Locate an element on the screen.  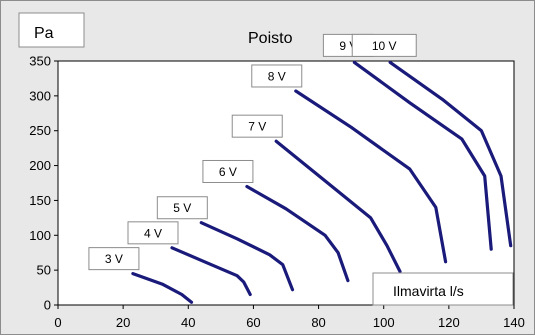
y-tick-label: 100 is located at coordinates (40, 235).